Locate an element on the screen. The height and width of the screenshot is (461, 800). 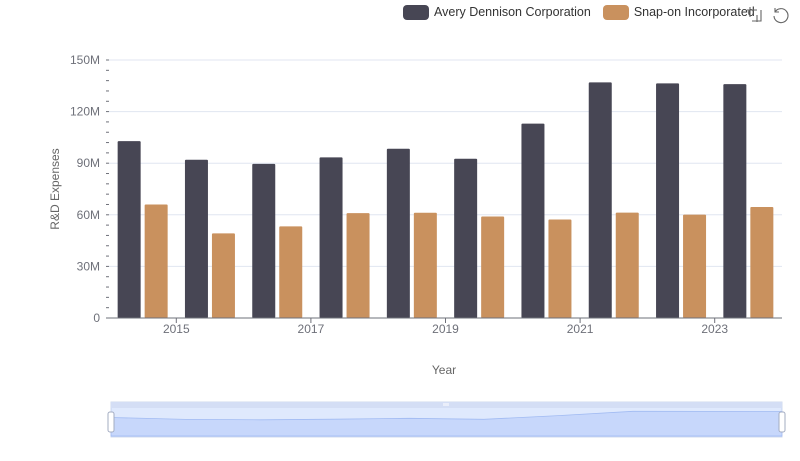
bar-avery-2014 is located at coordinates (129, 229).